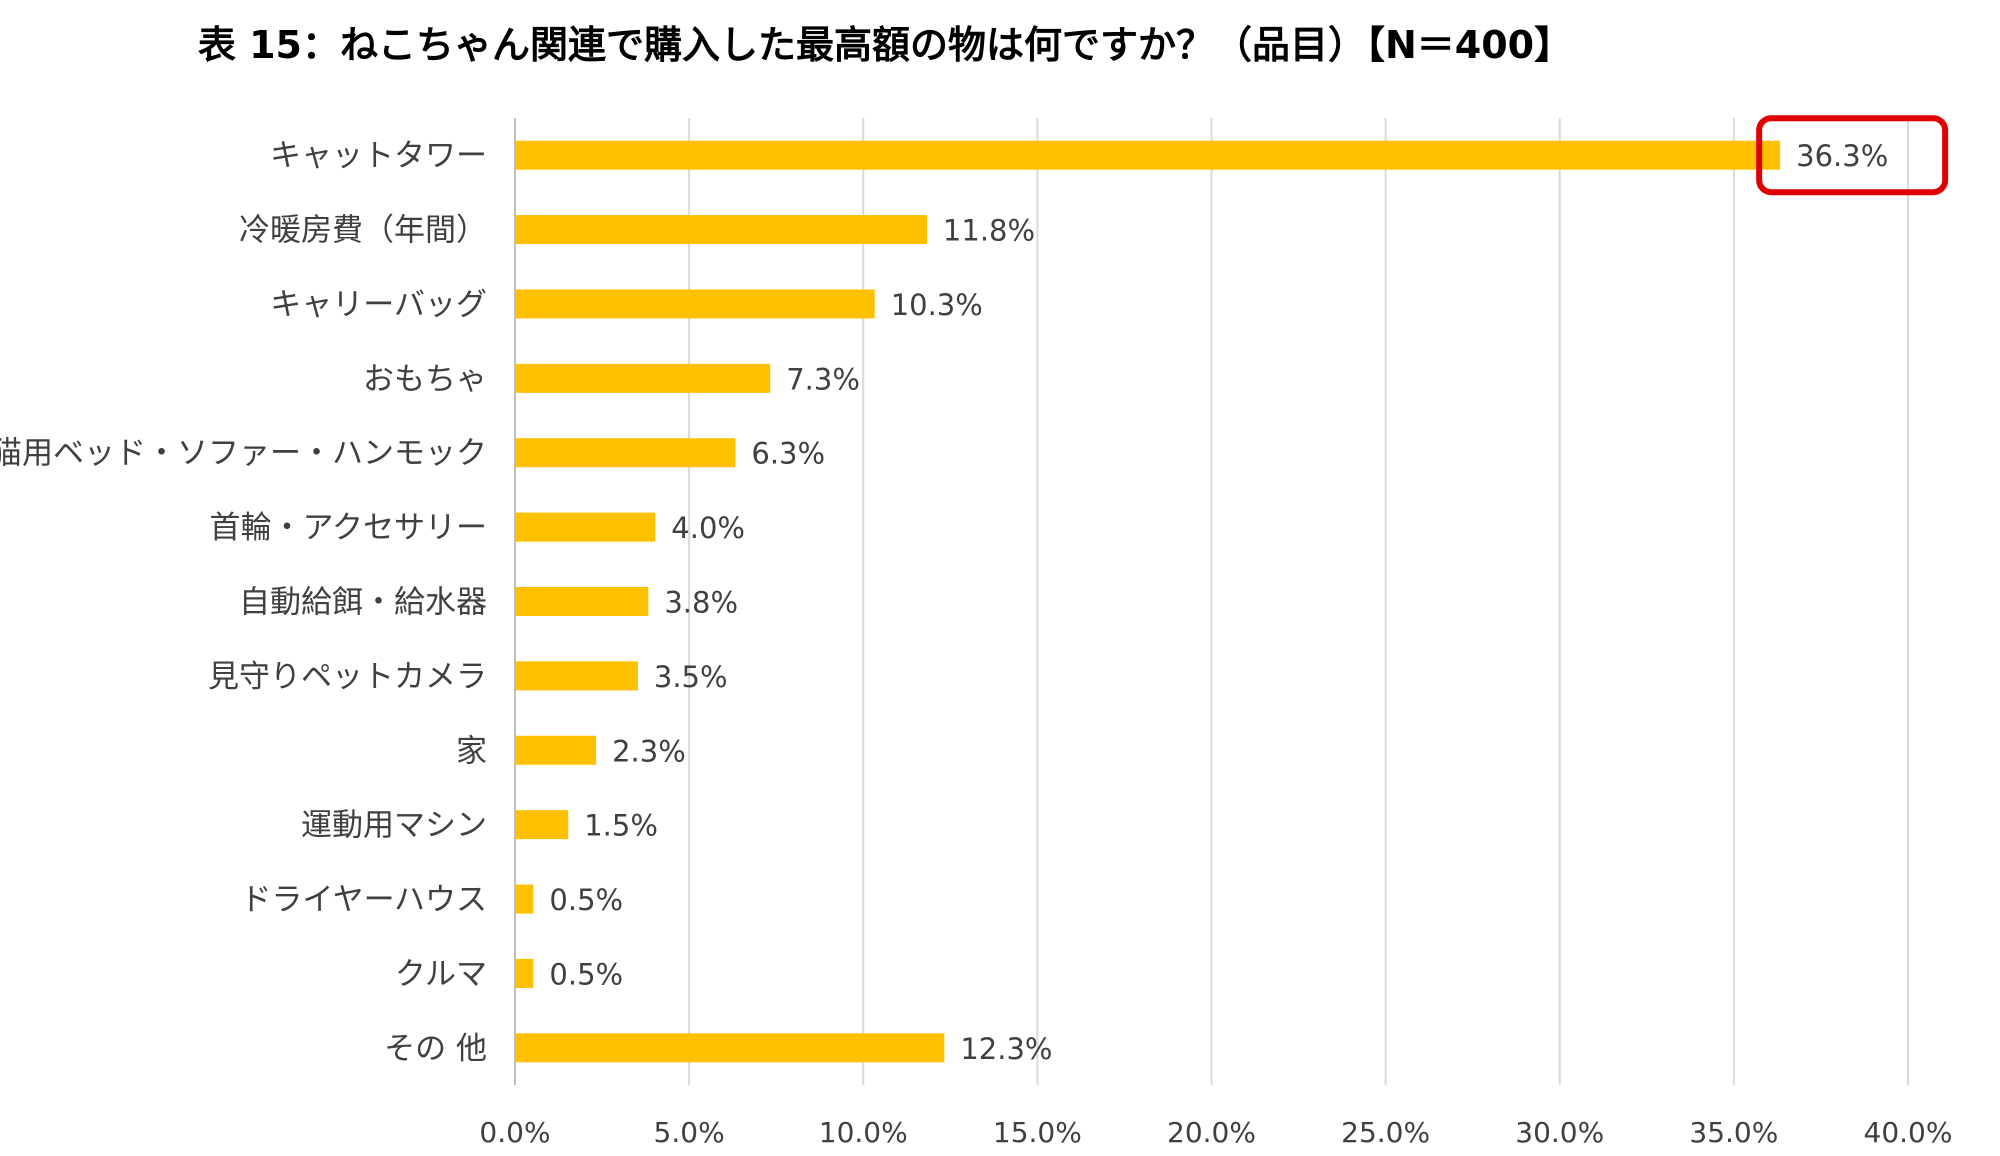 The height and width of the screenshot is (1156, 2000). I want to click on category-label: ドライヤーハウス, so click(364, 900).